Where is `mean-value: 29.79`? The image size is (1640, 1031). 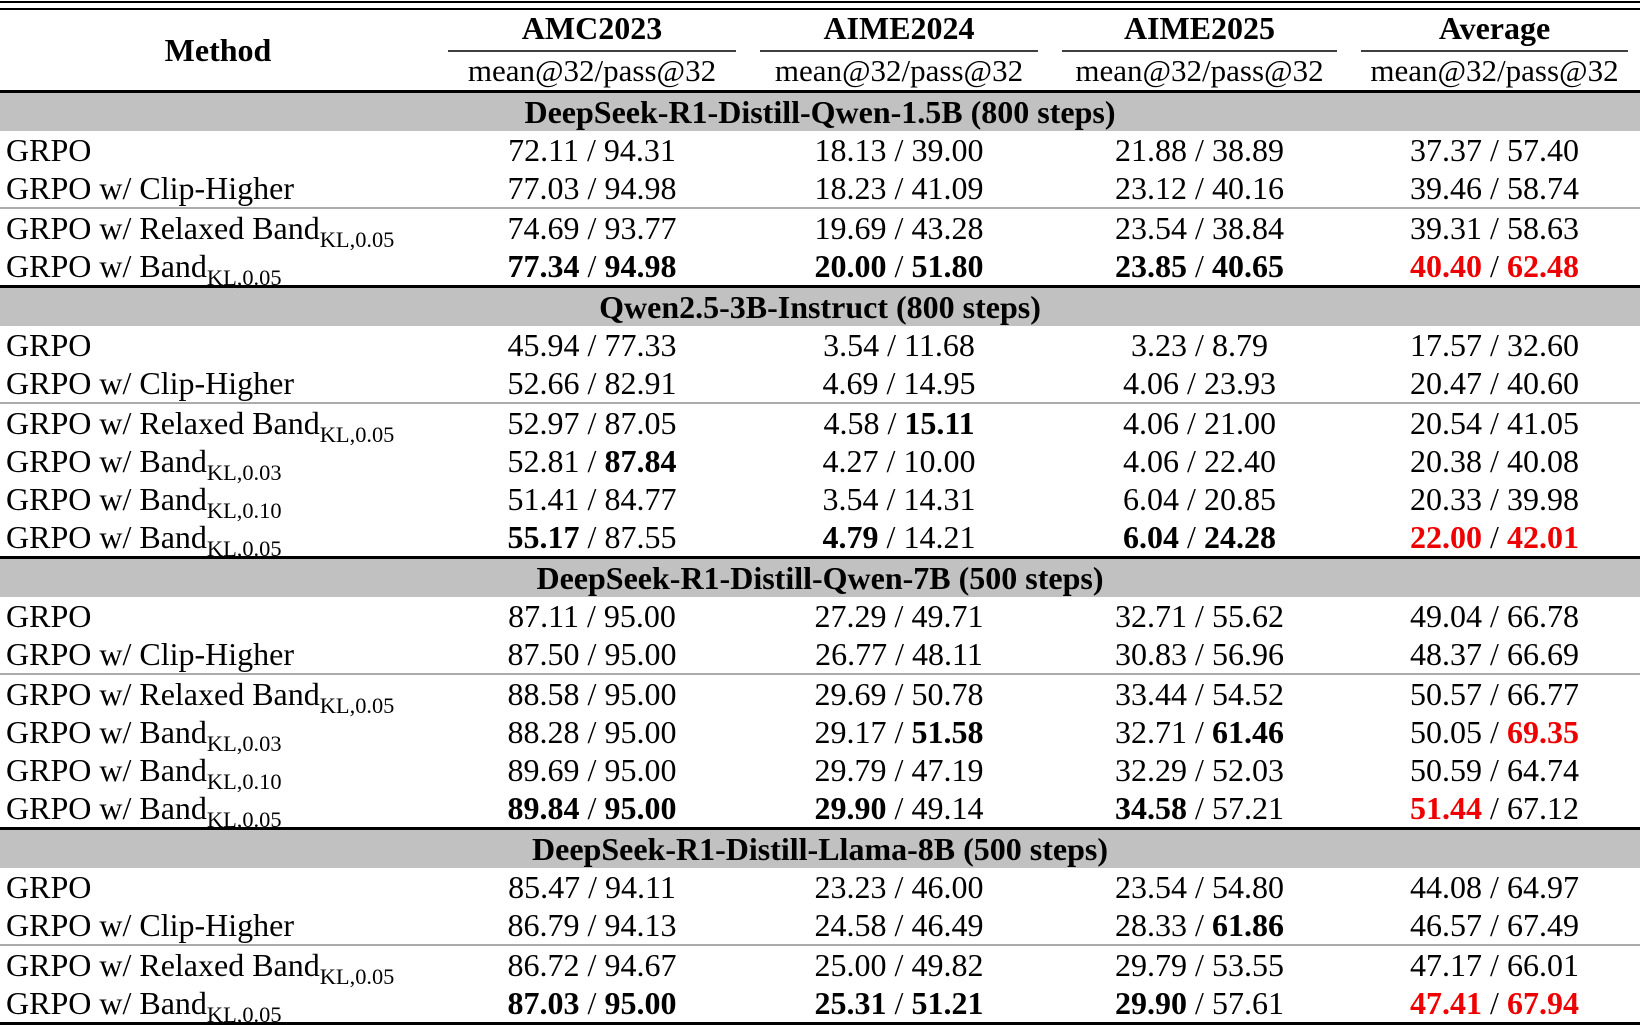 mean-value: 29.79 is located at coordinates (1151, 964).